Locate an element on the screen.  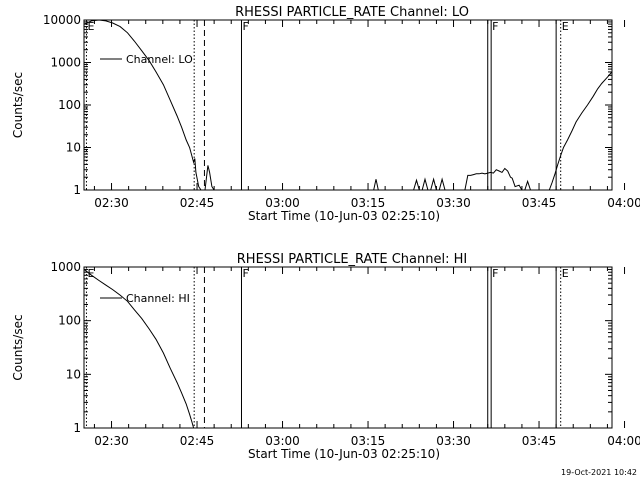
legend-label: Channel: LO is located at coordinates (159, 59).